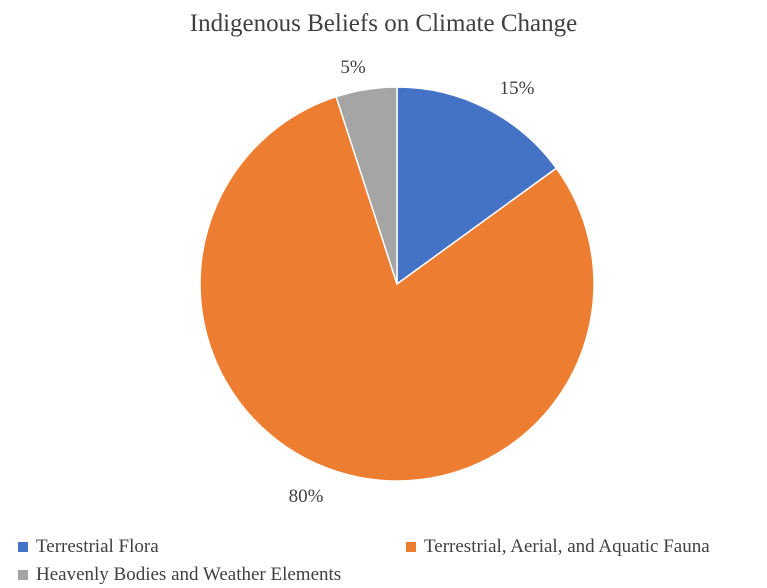  I want to click on slice-heavenly-bodies, so click(366, 185).